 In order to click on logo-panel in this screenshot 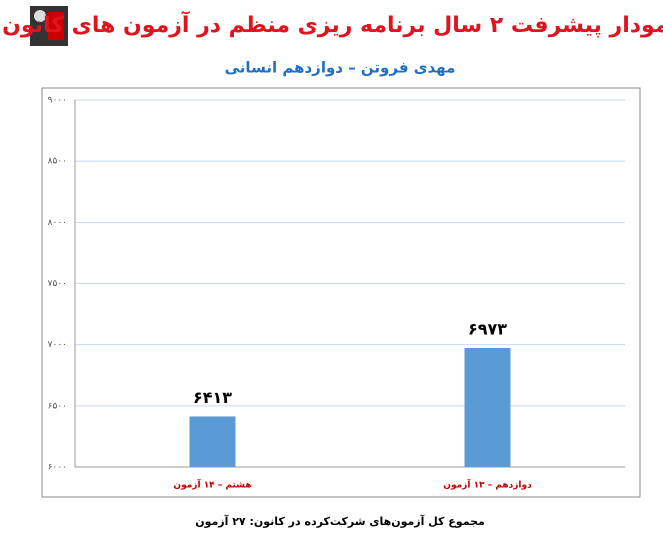, I will do `click(56, 26)`.